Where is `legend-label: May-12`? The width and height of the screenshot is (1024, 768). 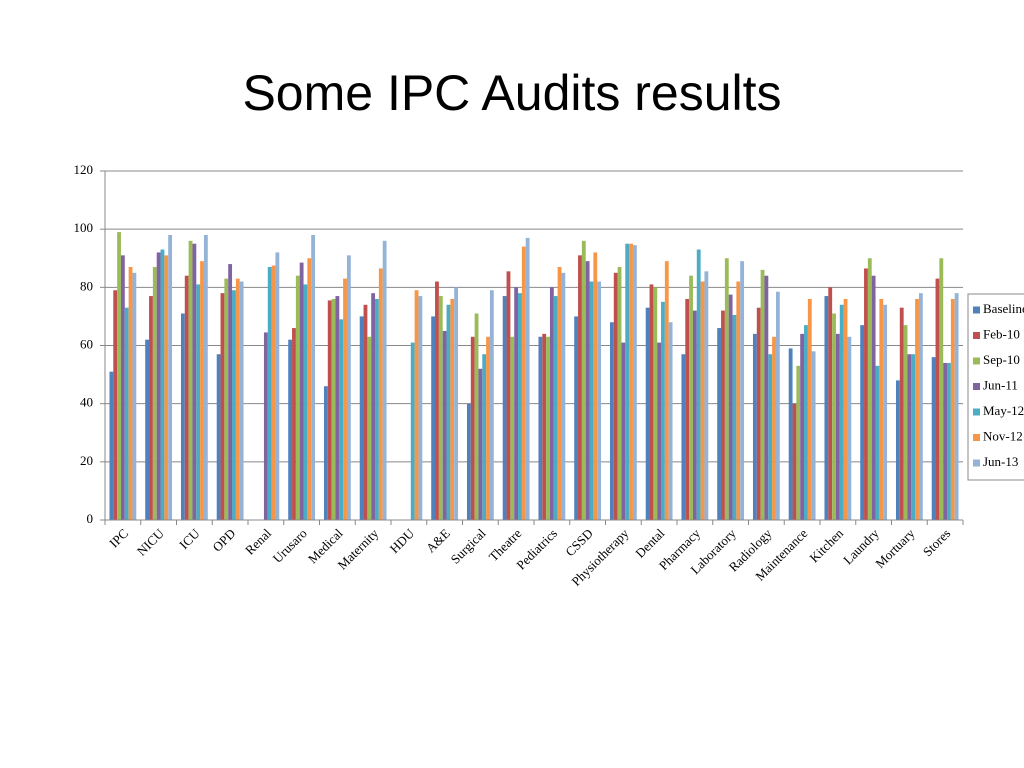
legend-label: May-12 is located at coordinates (1003, 410).